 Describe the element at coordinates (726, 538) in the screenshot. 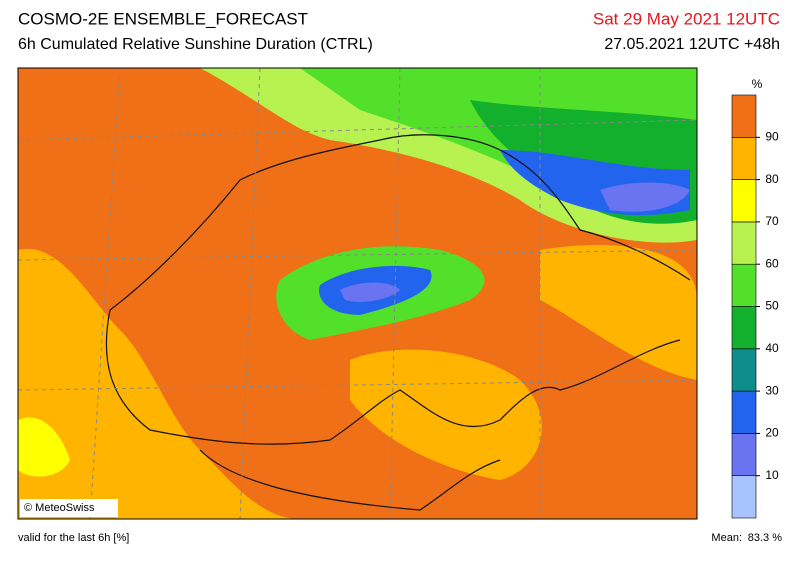

I see `mean-label: Mean:` at that location.